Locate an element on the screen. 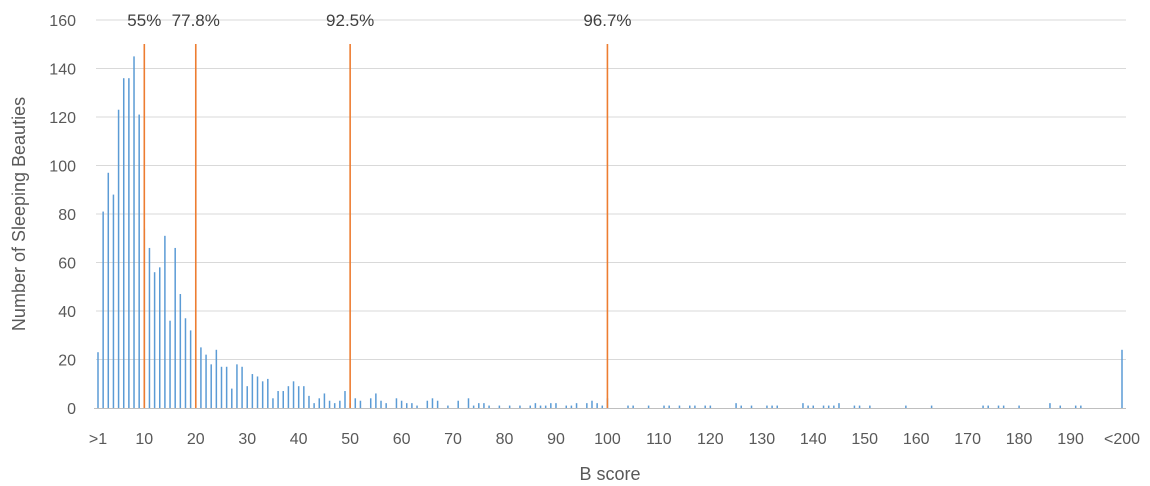  x-tick-label: 80 is located at coordinates (505, 439).